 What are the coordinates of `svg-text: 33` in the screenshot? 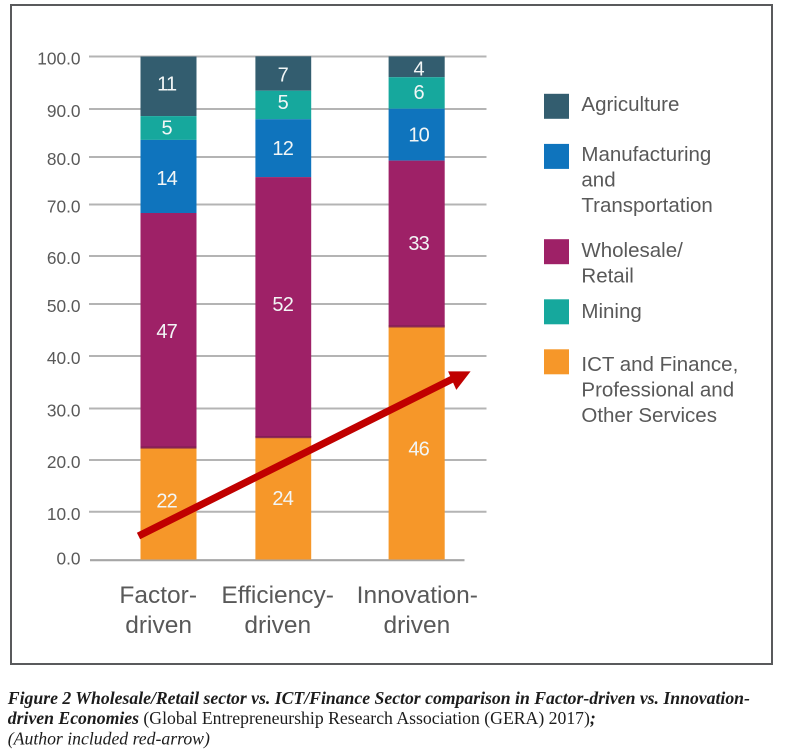 It's located at (418, 244).